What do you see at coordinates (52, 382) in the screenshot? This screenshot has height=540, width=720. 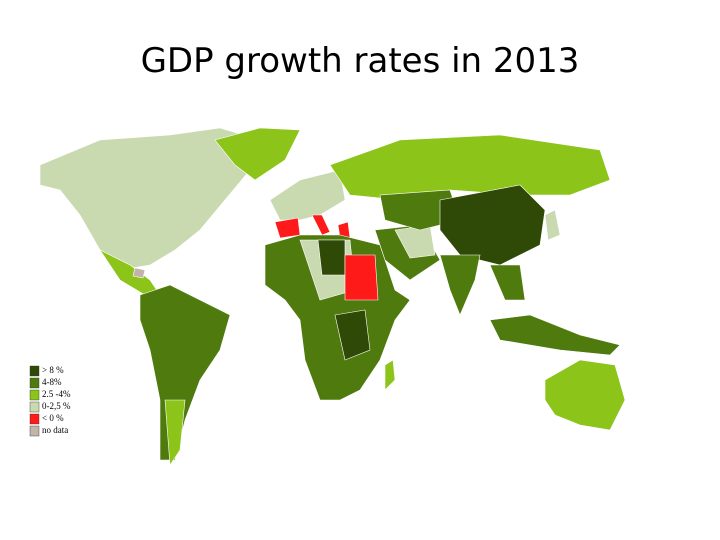 I see `legend-label: 4-8%` at bounding box center [52, 382].